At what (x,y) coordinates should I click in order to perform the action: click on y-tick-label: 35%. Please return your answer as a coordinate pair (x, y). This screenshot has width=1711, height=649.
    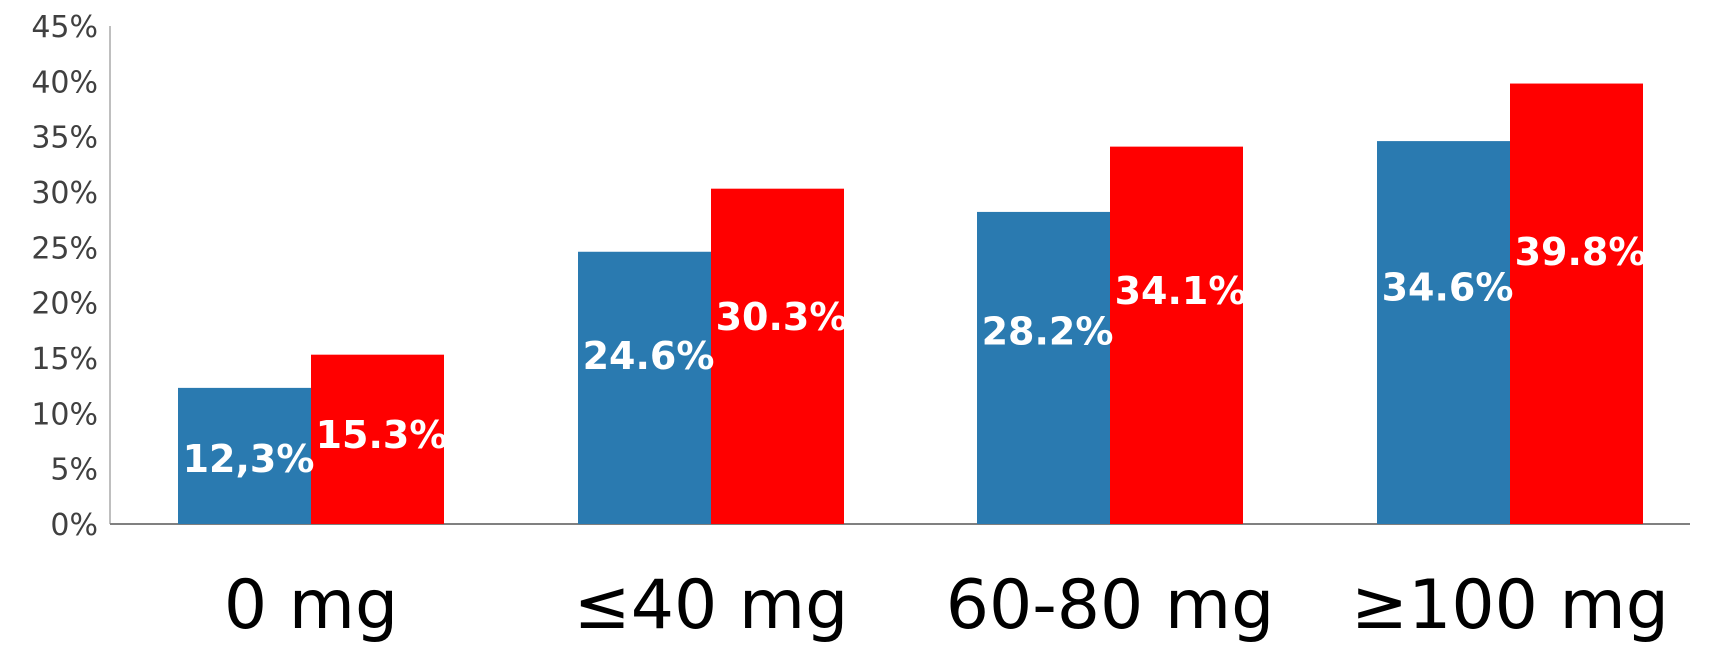
    Looking at the image, I should click on (64, 138).